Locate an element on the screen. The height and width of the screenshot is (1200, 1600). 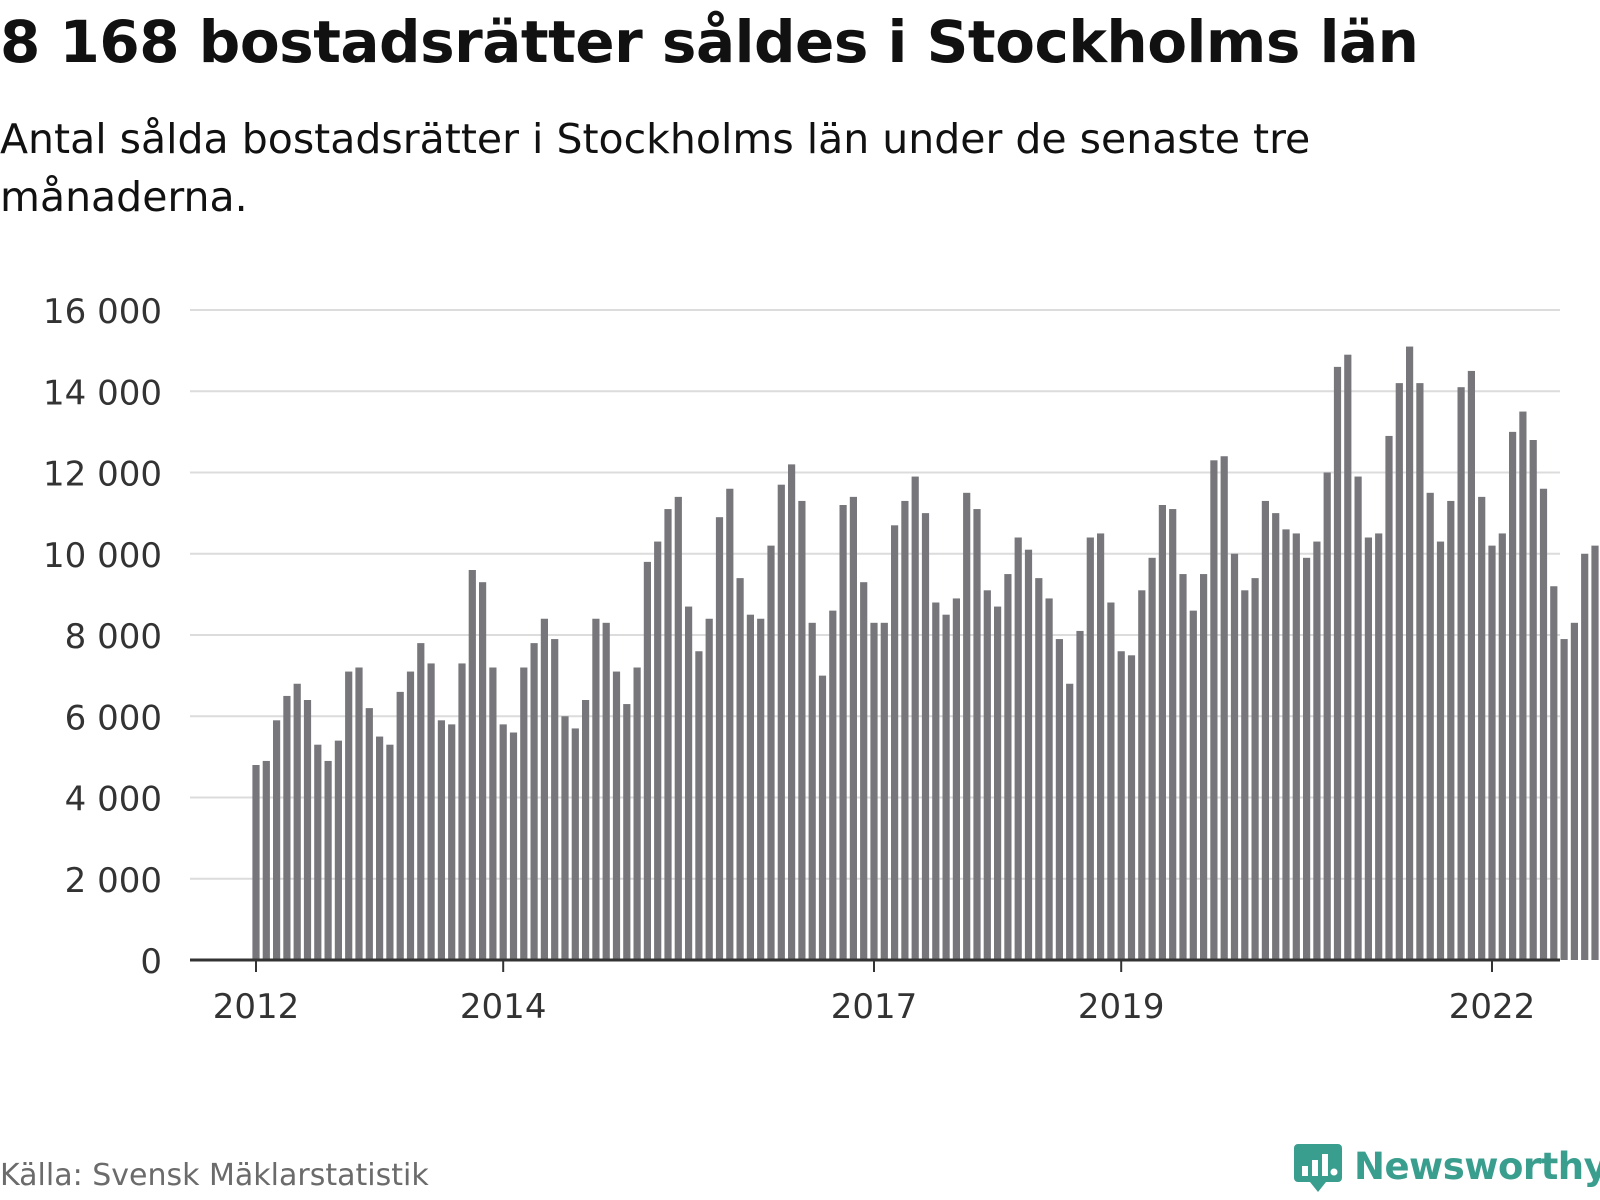
y-tick-label: 6 000 is located at coordinates (113, 718).